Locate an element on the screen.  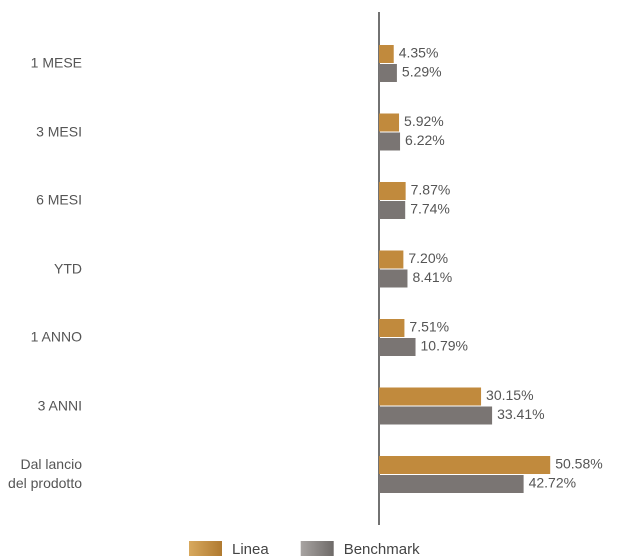
value-label: 8.41% is located at coordinates (432, 277).